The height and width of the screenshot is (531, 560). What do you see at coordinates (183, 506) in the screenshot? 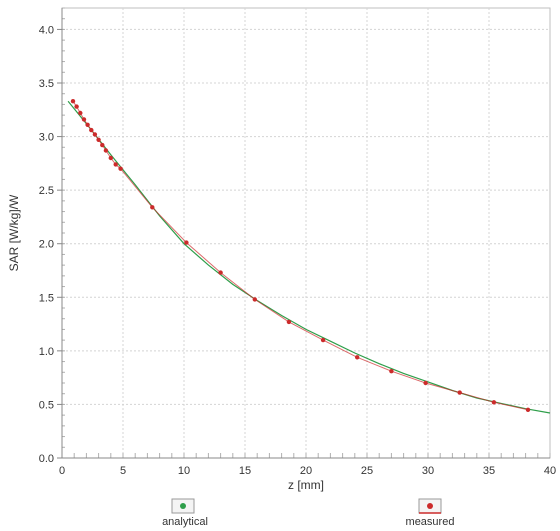
I see `legend-marker-analytical` at bounding box center [183, 506].